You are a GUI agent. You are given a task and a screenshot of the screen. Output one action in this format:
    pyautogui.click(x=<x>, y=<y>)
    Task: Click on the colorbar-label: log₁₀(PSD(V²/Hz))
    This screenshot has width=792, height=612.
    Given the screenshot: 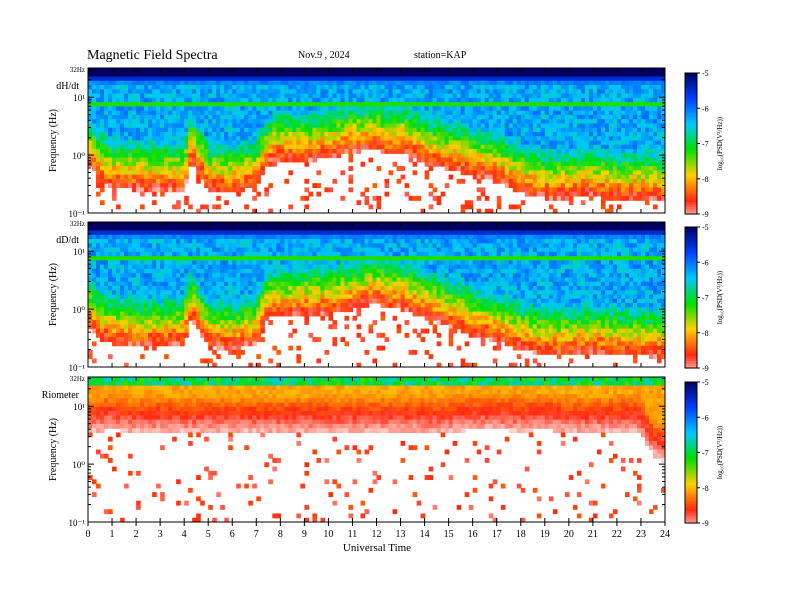 What is the action you would take?
    pyautogui.click(x=720, y=143)
    